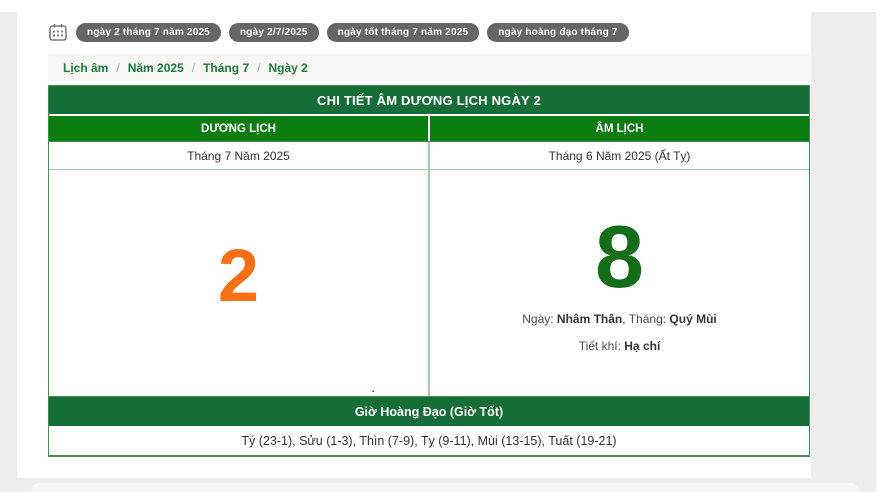 The height and width of the screenshot is (492, 887). I want to click on solar-column-header: DƯƠNG LỊCH, so click(238, 128).